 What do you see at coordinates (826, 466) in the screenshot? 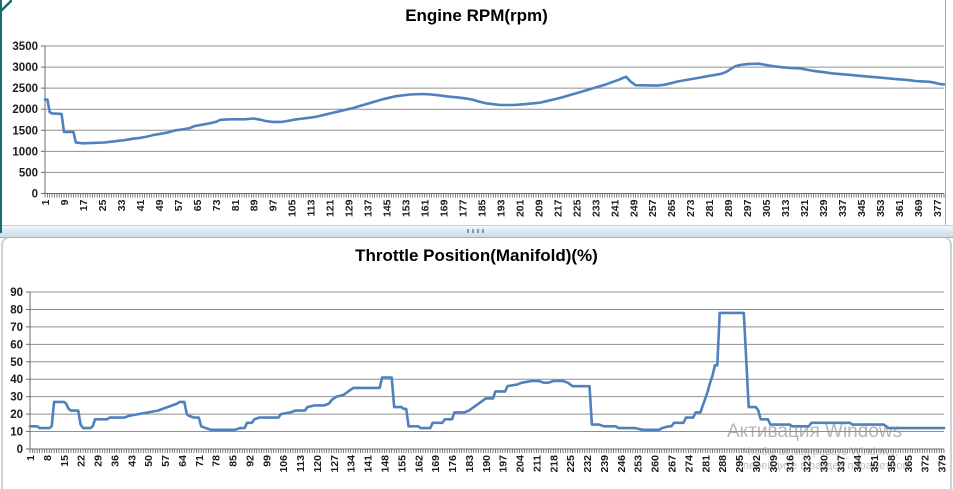
I see `watermark-sub-line2: перейдите в раздел параметров` at bounding box center [826, 466].